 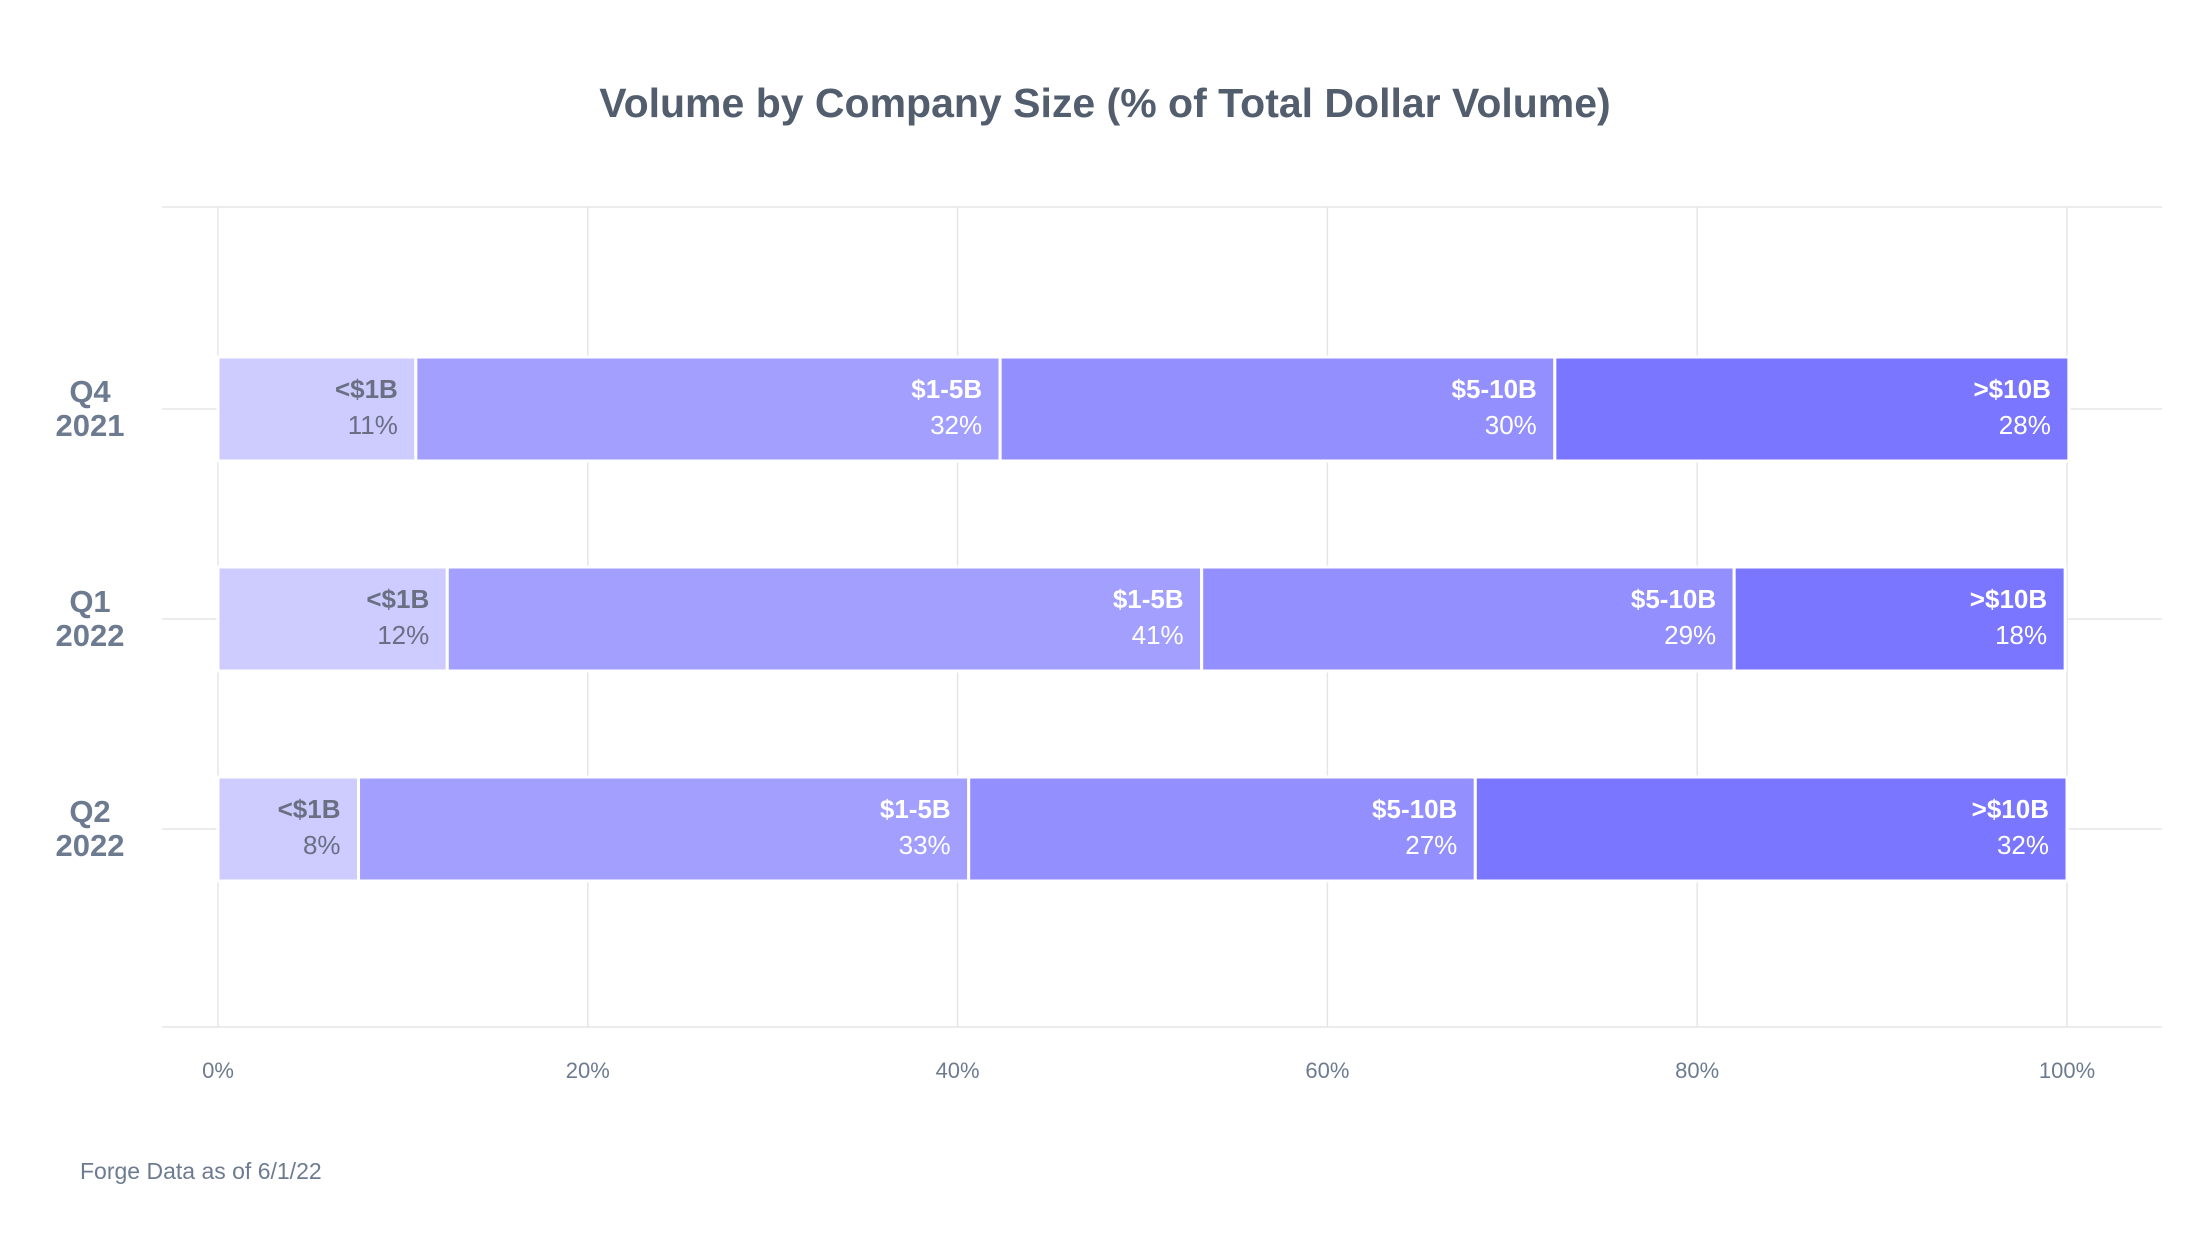 I want to click on data-label: 27%, so click(x=1431, y=845).